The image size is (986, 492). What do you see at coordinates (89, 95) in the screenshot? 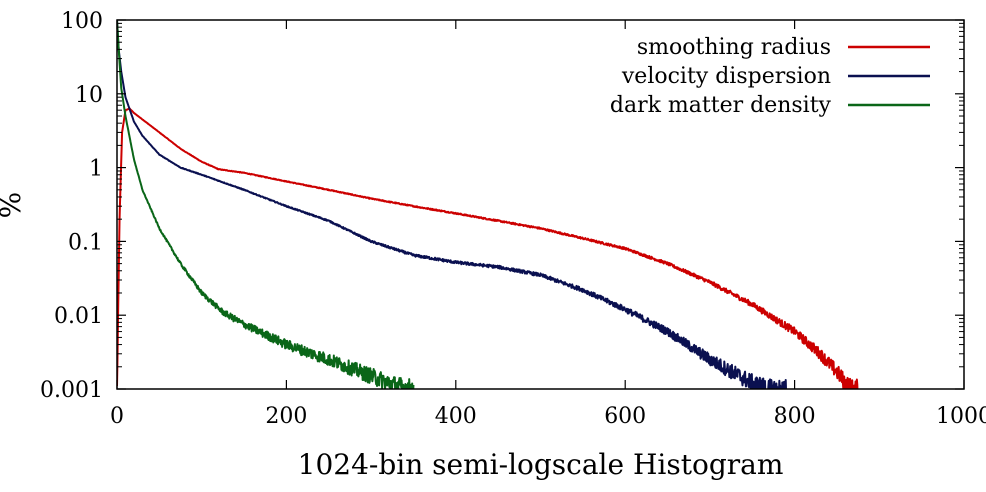
I see `y-tick-label: 10` at bounding box center [89, 95].